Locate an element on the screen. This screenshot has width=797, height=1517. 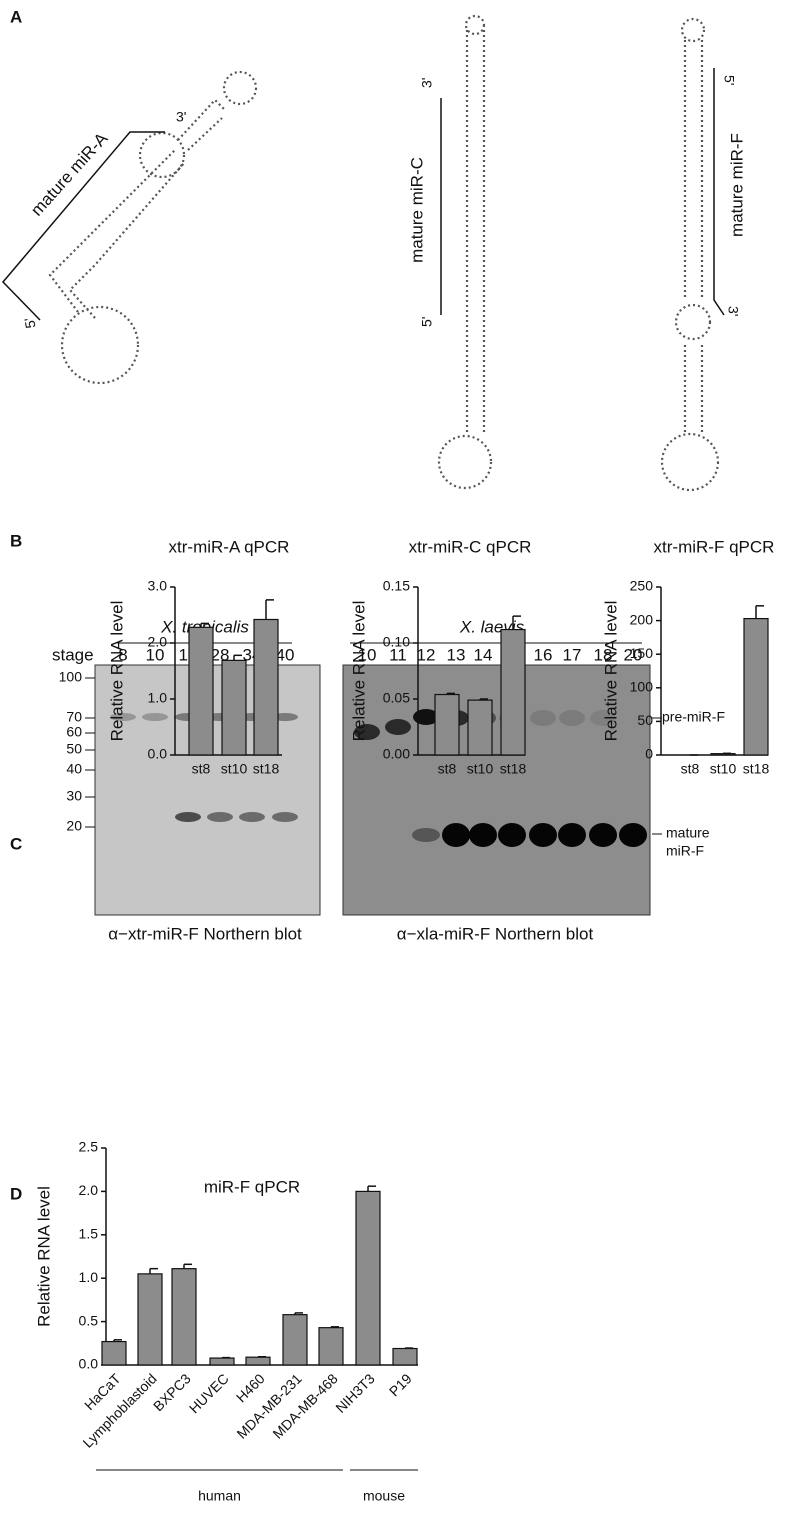
stage-number: 8 is located at coordinates (122, 654).